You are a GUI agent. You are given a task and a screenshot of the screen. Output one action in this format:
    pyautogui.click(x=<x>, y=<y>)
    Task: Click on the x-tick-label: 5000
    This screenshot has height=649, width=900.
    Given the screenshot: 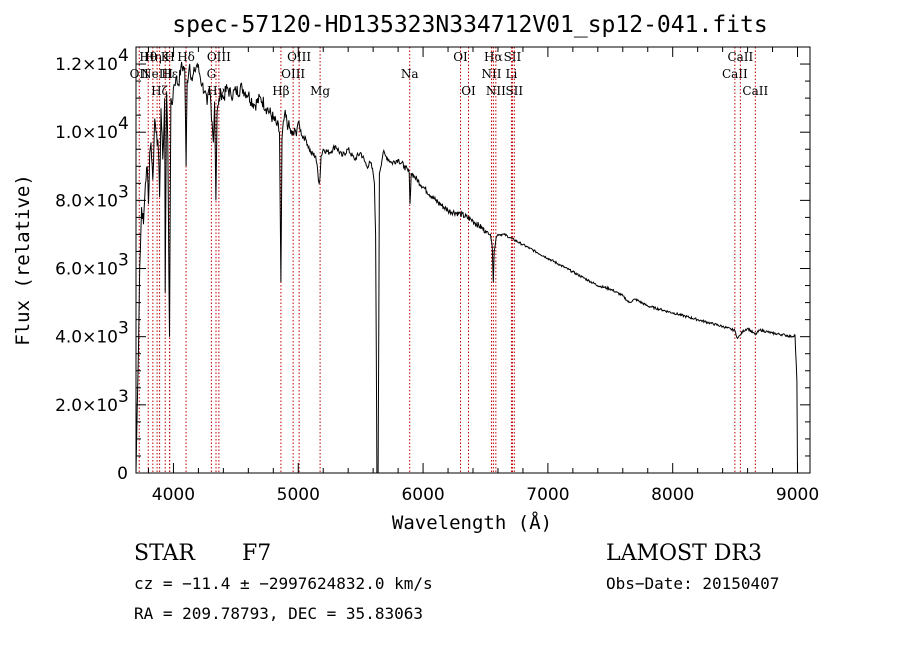 What is the action you would take?
    pyautogui.click(x=298, y=495)
    